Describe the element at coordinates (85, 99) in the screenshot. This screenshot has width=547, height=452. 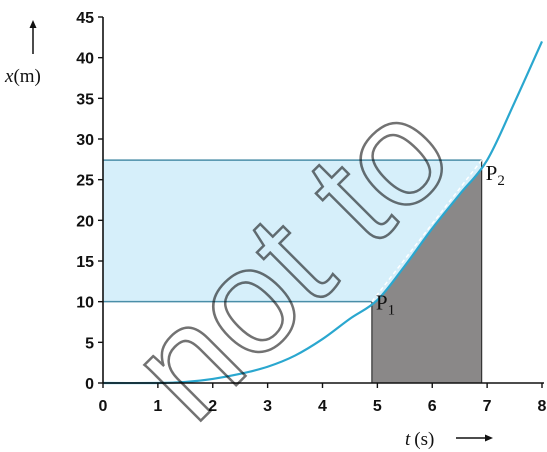
I see `y-tick-label: 35` at that location.